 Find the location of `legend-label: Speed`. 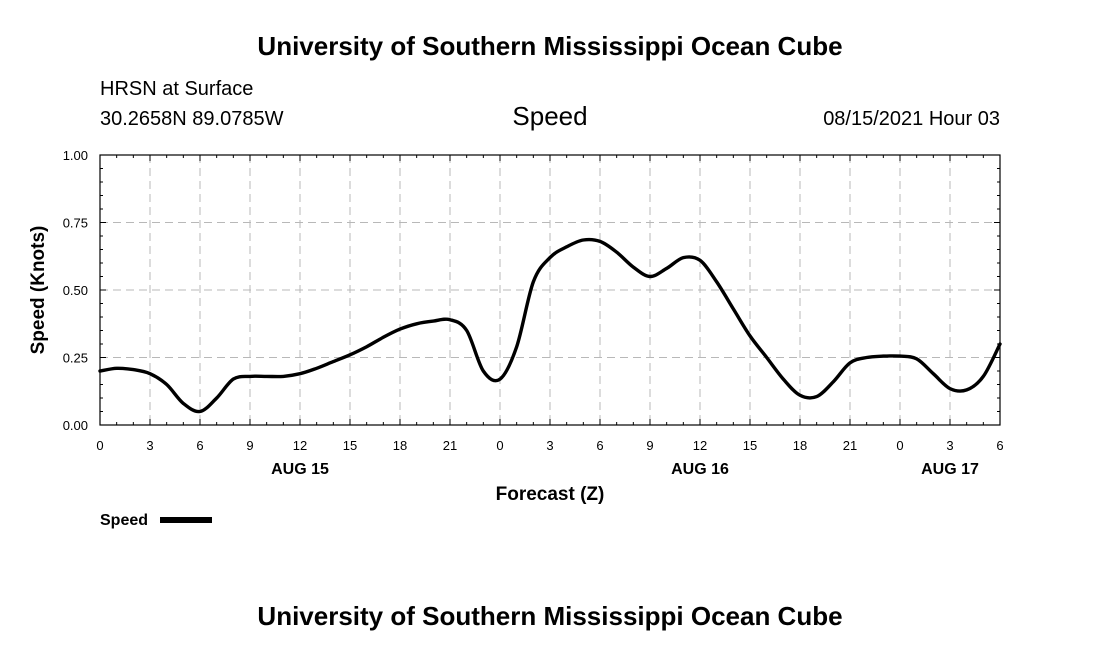

legend-label: Speed is located at coordinates (124, 520).